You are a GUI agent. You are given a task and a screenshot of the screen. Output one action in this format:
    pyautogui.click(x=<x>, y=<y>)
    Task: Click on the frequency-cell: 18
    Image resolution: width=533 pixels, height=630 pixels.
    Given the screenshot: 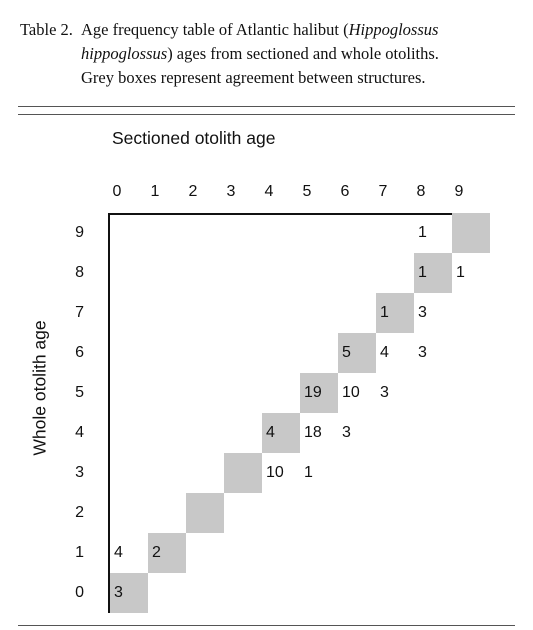 What is the action you would take?
    pyautogui.click(x=319, y=433)
    